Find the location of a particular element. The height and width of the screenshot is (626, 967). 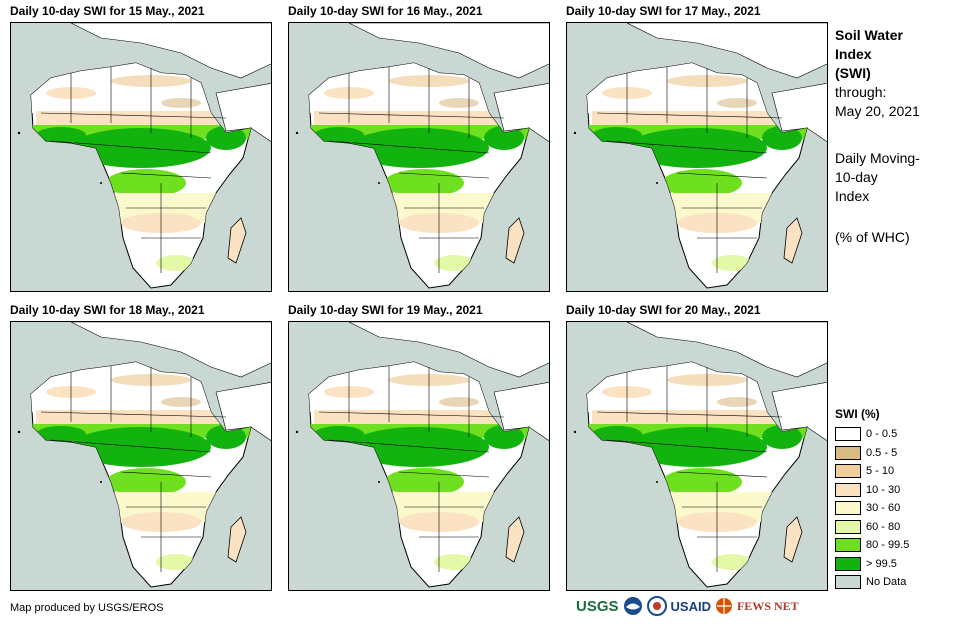

map-panel-2: Daily 10-day SWI for 16 May., 2021 is located at coordinates (419, 148).